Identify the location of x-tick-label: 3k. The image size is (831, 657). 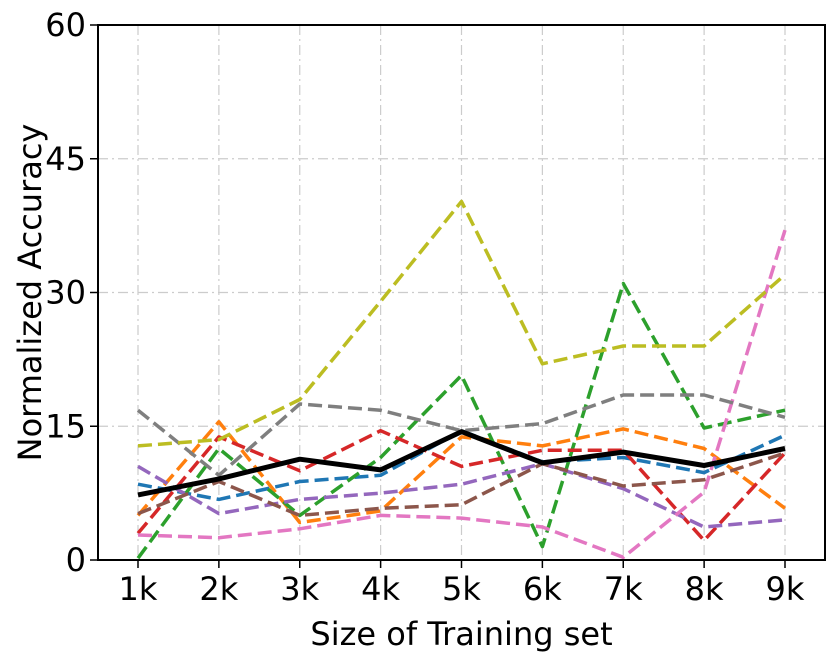
(299, 589).